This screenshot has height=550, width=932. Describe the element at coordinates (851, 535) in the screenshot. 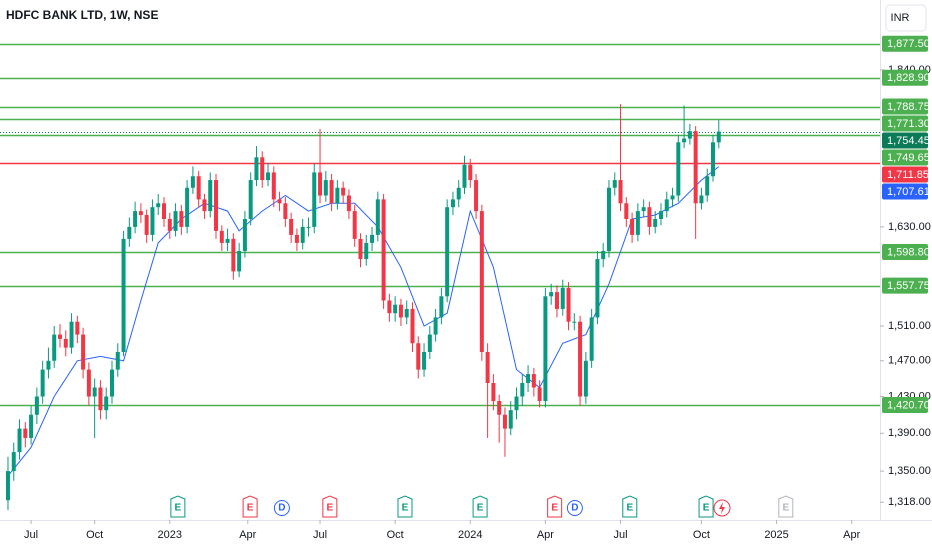

I see `x-tick-label: Apr` at that location.